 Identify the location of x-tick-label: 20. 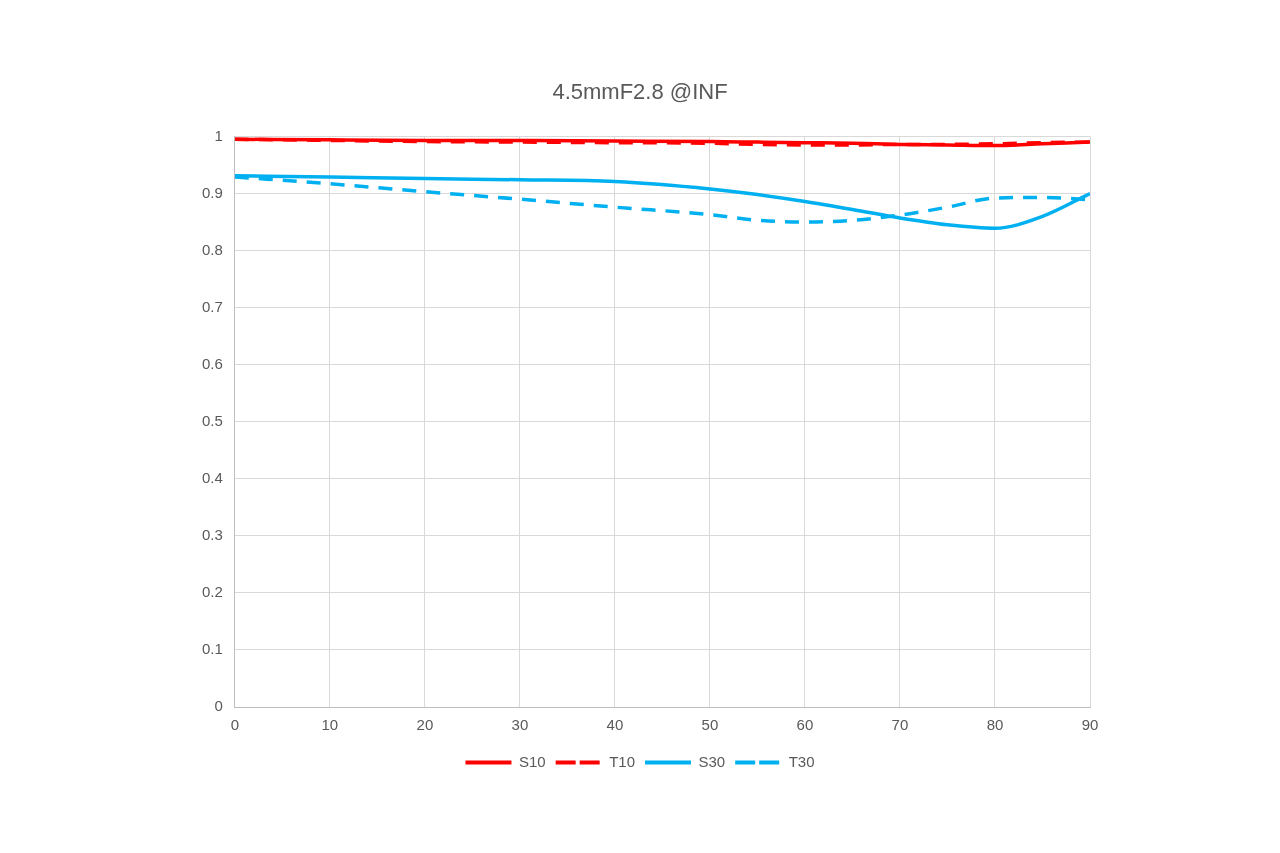
(425, 725).